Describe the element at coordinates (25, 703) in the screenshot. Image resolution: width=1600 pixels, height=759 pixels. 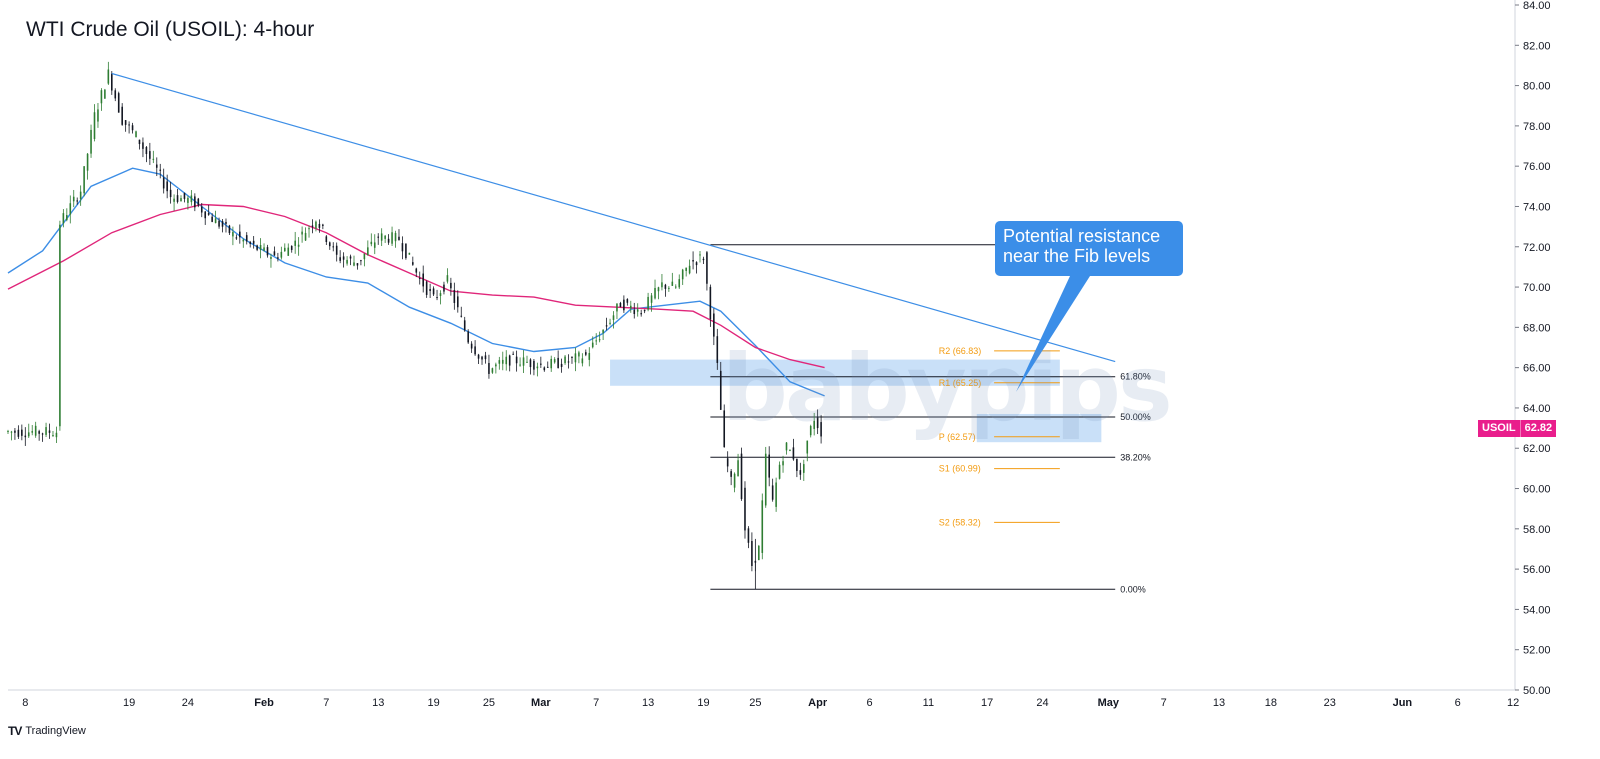
I see `time-tick-label: 8` at that location.